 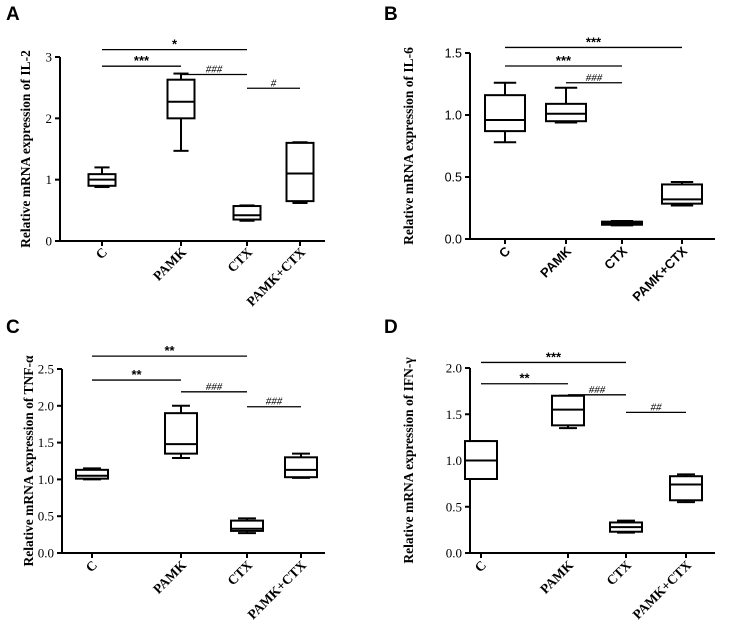 What do you see at coordinates (391, 327) in the screenshot?
I see `panel-letter: D` at bounding box center [391, 327].